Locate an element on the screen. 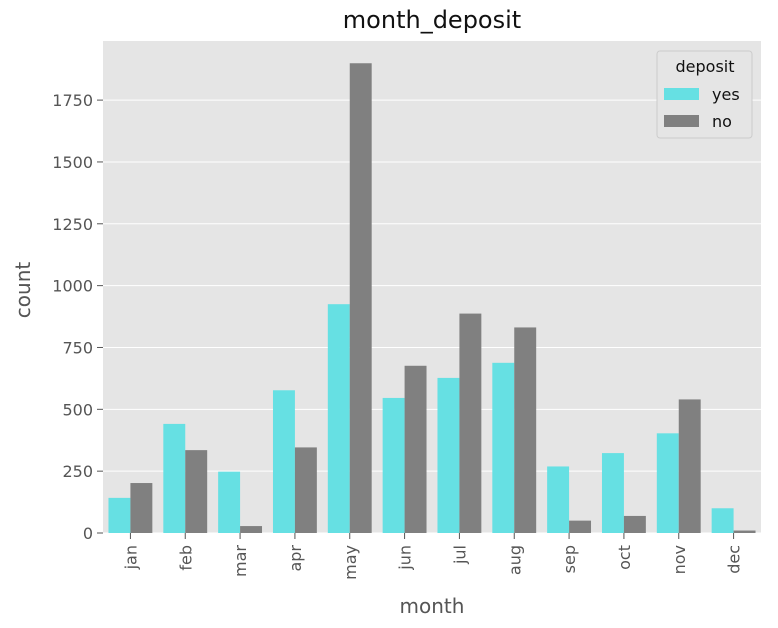 Image resolution: width=778 pixels, height=628 pixels. y-axis-title: count is located at coordinates (23, 290).